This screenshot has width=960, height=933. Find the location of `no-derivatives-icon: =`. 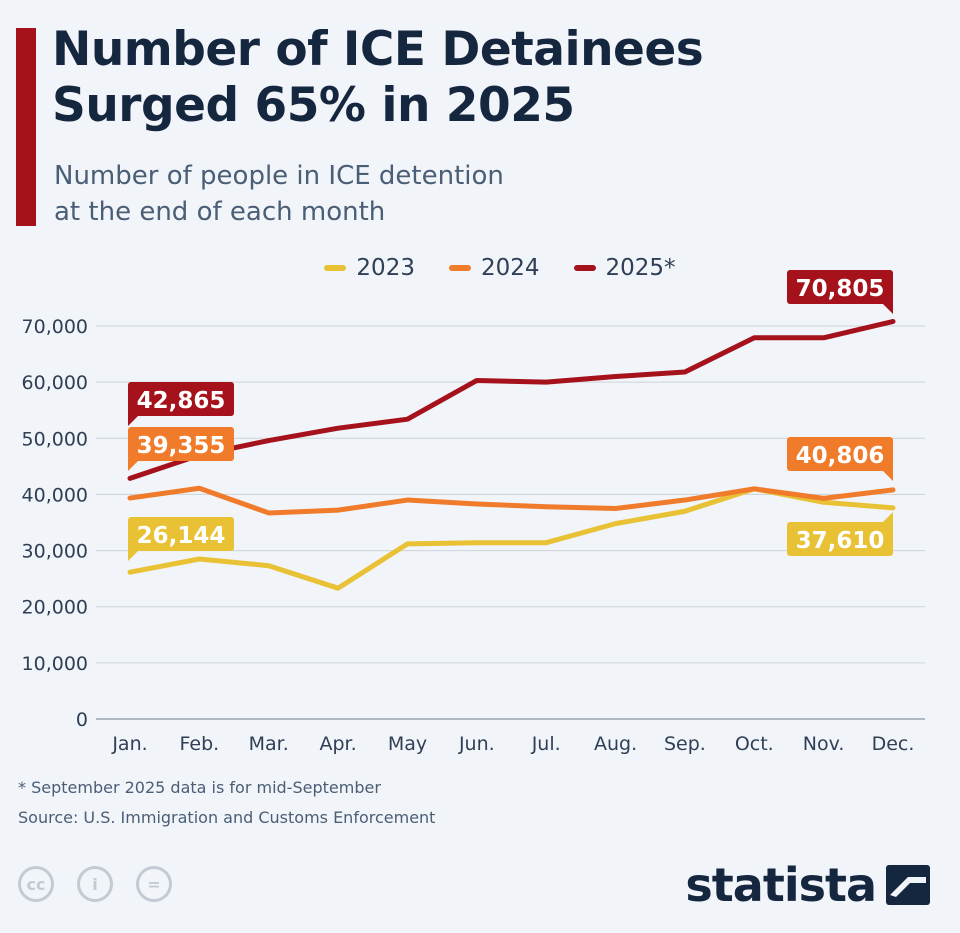

no-derivatives-icon: = is located at coordinates (154, 884).